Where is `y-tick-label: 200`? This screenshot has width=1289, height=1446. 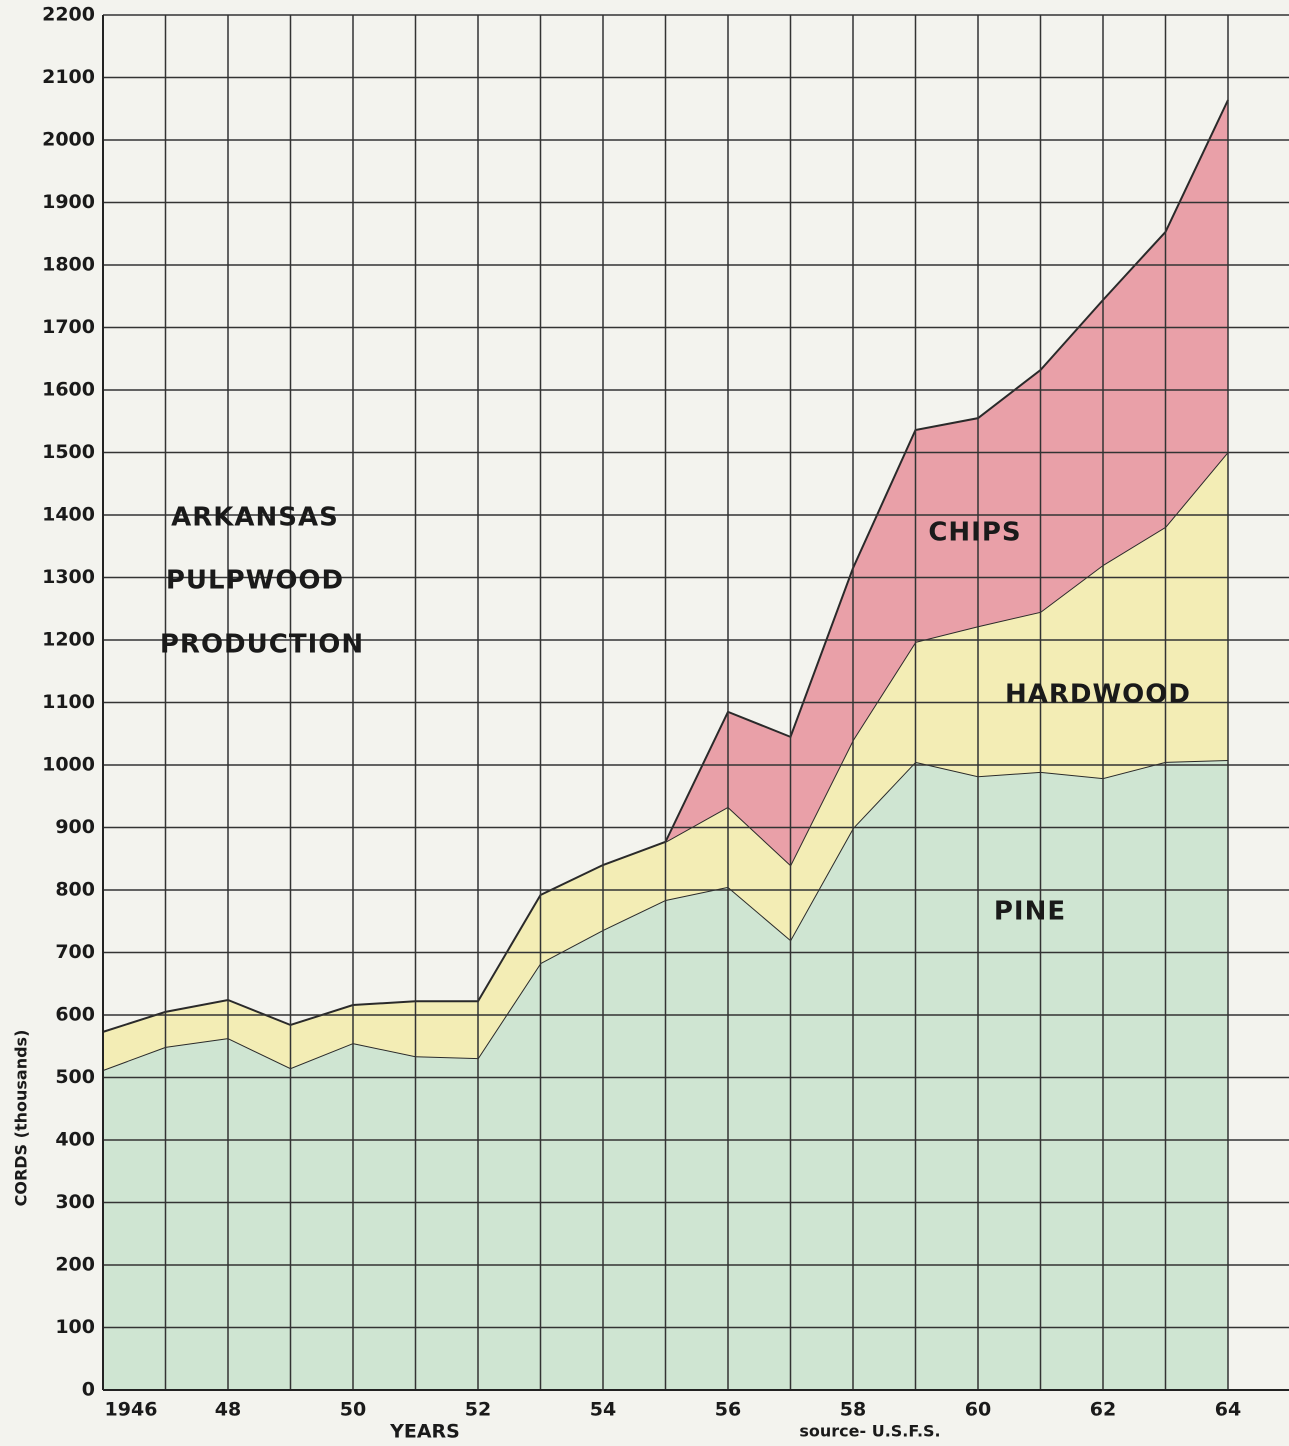
y-tick-label: 200 is located at coordinates (75, 1265).